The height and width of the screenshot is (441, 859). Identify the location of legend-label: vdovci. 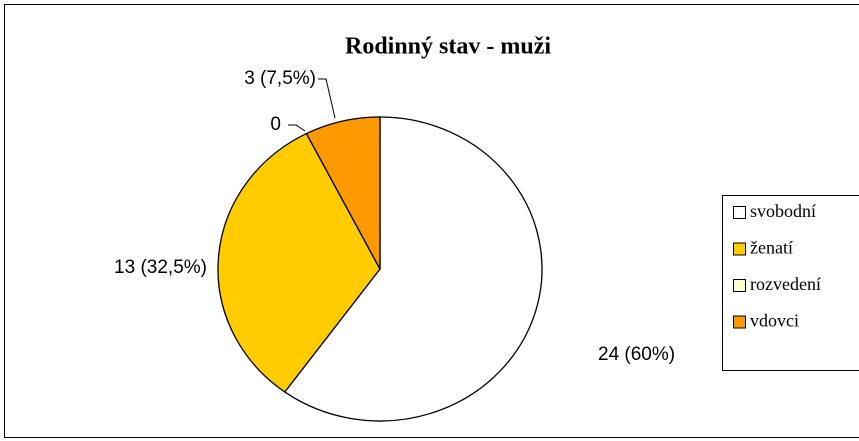
(774, 321).